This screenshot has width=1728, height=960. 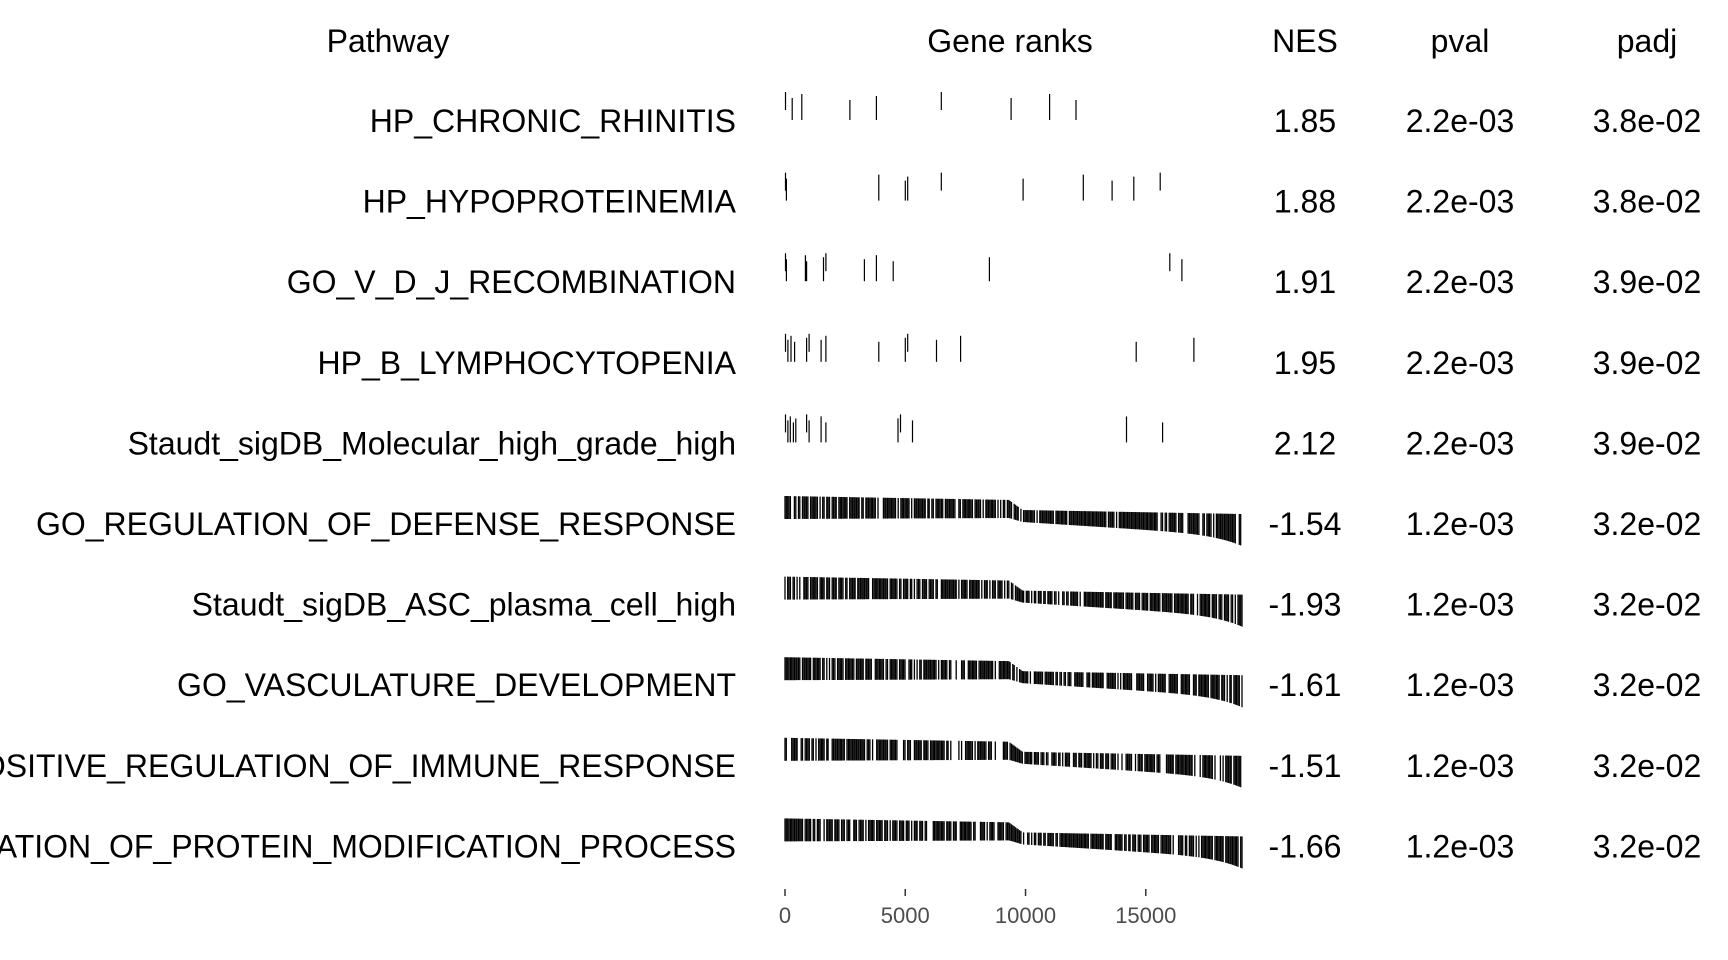 I want to click on rank-axis-tick-label: 5000, so click(x=905, y=915).